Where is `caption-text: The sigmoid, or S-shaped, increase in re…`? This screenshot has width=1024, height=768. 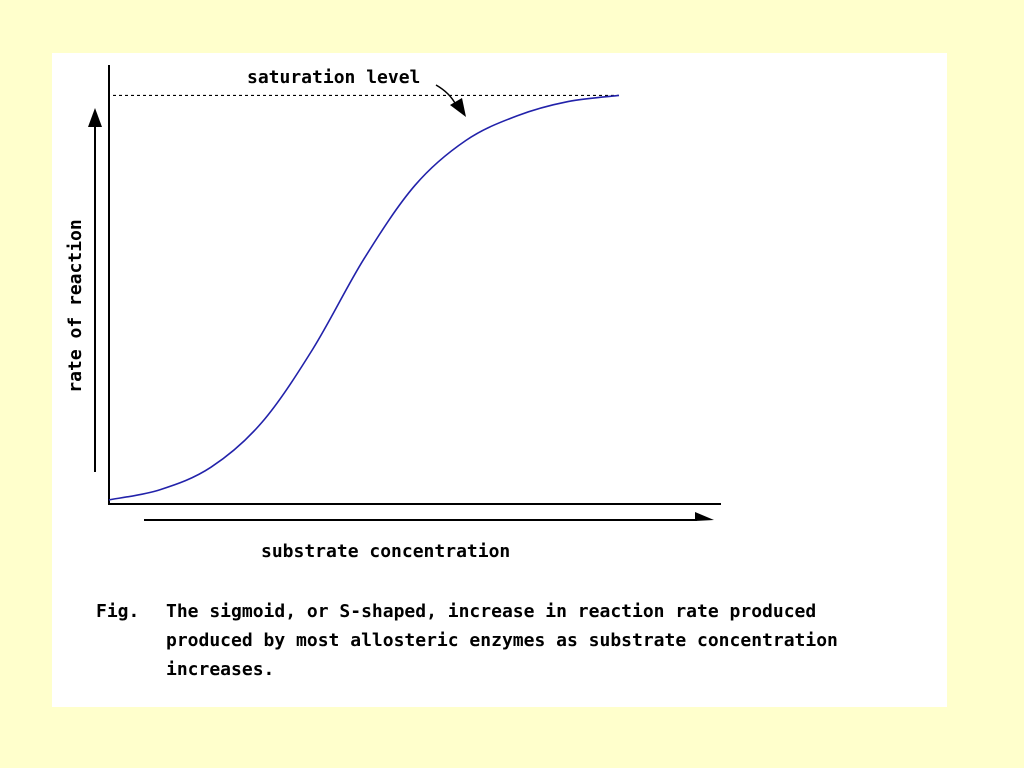 caption-text: The sigmoid, or S-shaped, increase in re… is located at coordinates (502, 640).